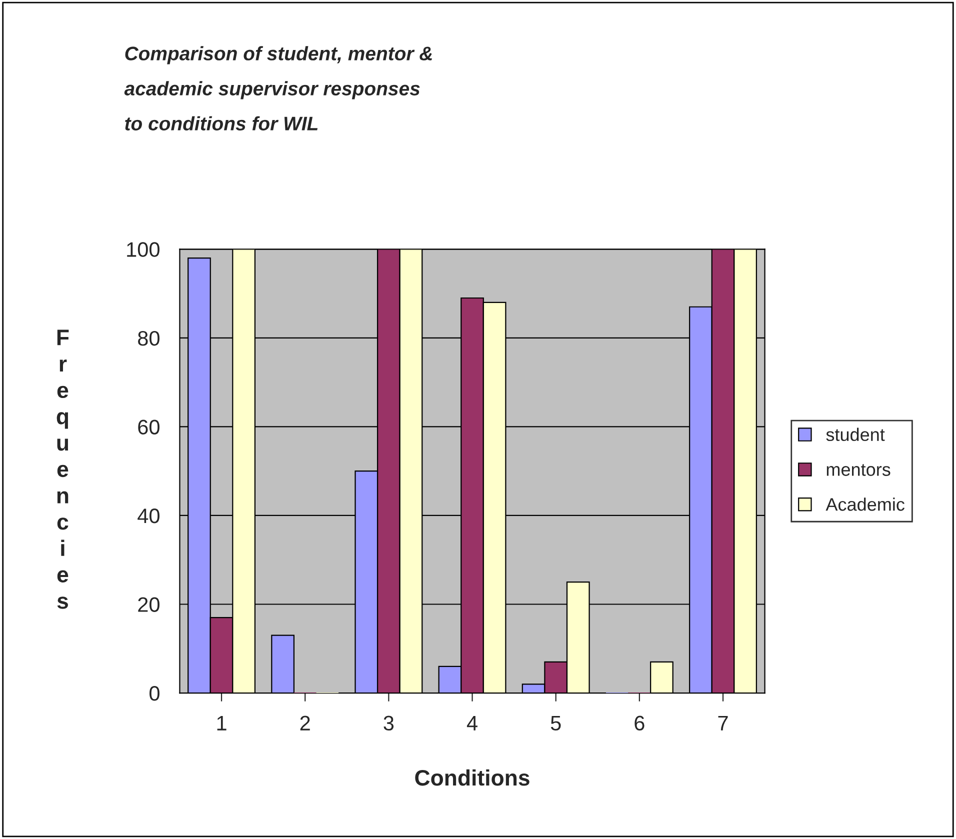 Image resolution: width=956 pixels, height=839 pixels. What do you see at coordinates (155, 693) in the screenshot?
I see `y-tick-label: 0` at bounding box center [155, 693].